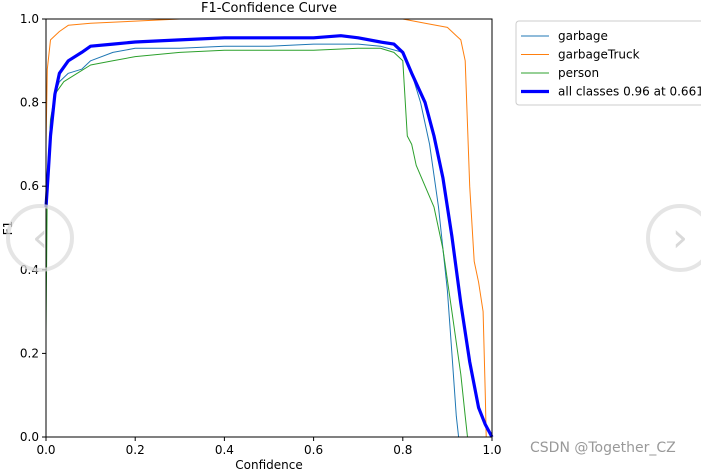 The image size is (701, 469). What do you see at coordinates (680, 238) in the screenshot?
I see `chevron-right-icon: ›` at bounding box center [680, 238].